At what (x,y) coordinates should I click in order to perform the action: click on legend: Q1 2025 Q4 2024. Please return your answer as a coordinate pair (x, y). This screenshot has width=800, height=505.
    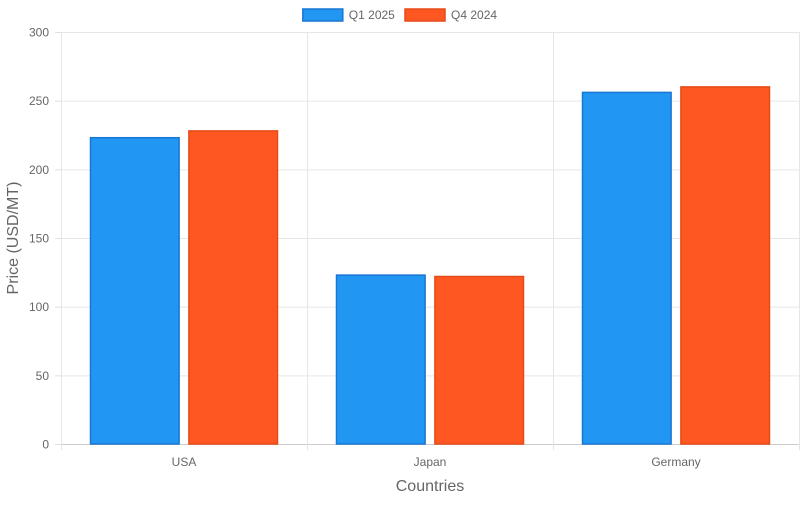
    Looking at the image, I should click on (400, 15).